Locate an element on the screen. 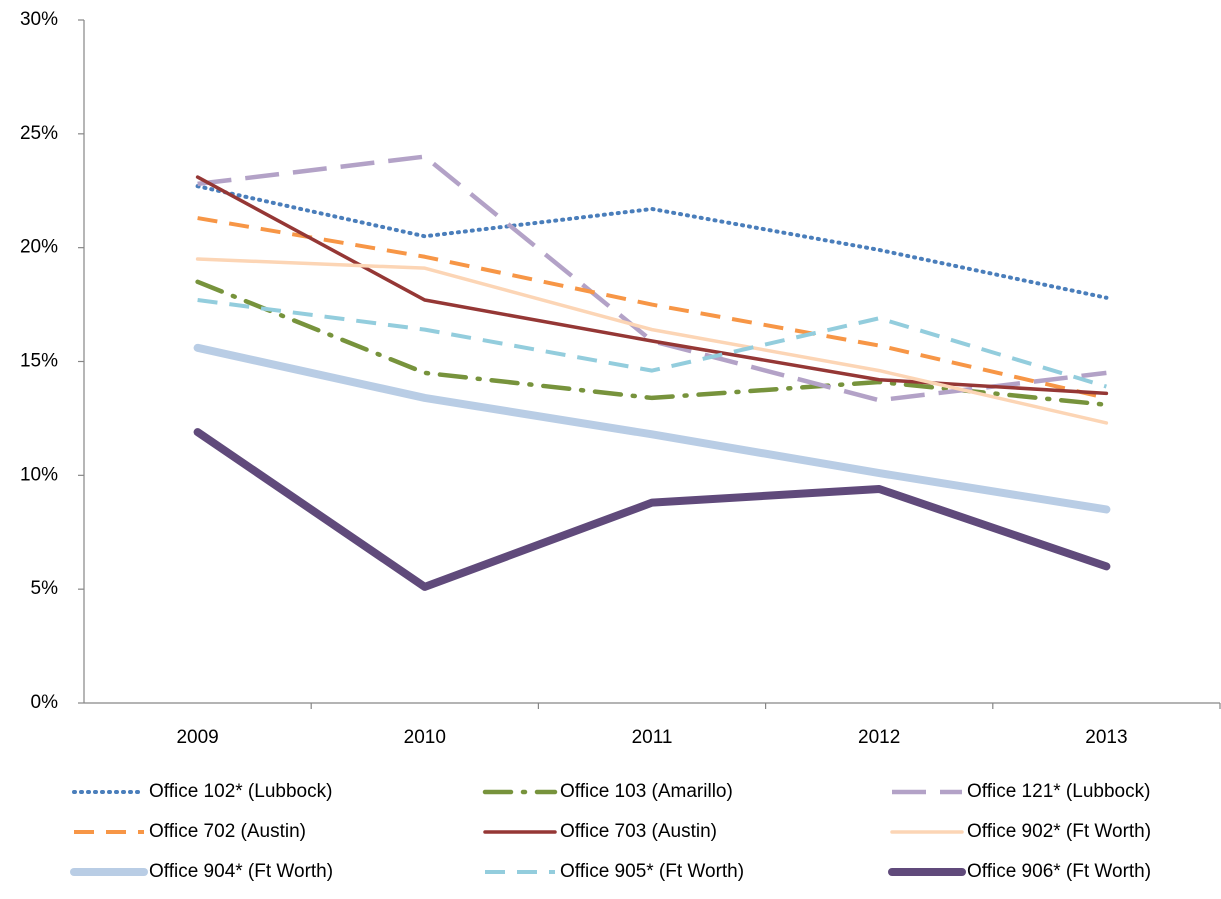 The height and width of the screenshot is (899, 1221). y-tick-label: 10% is located at coordinates (39, 474).